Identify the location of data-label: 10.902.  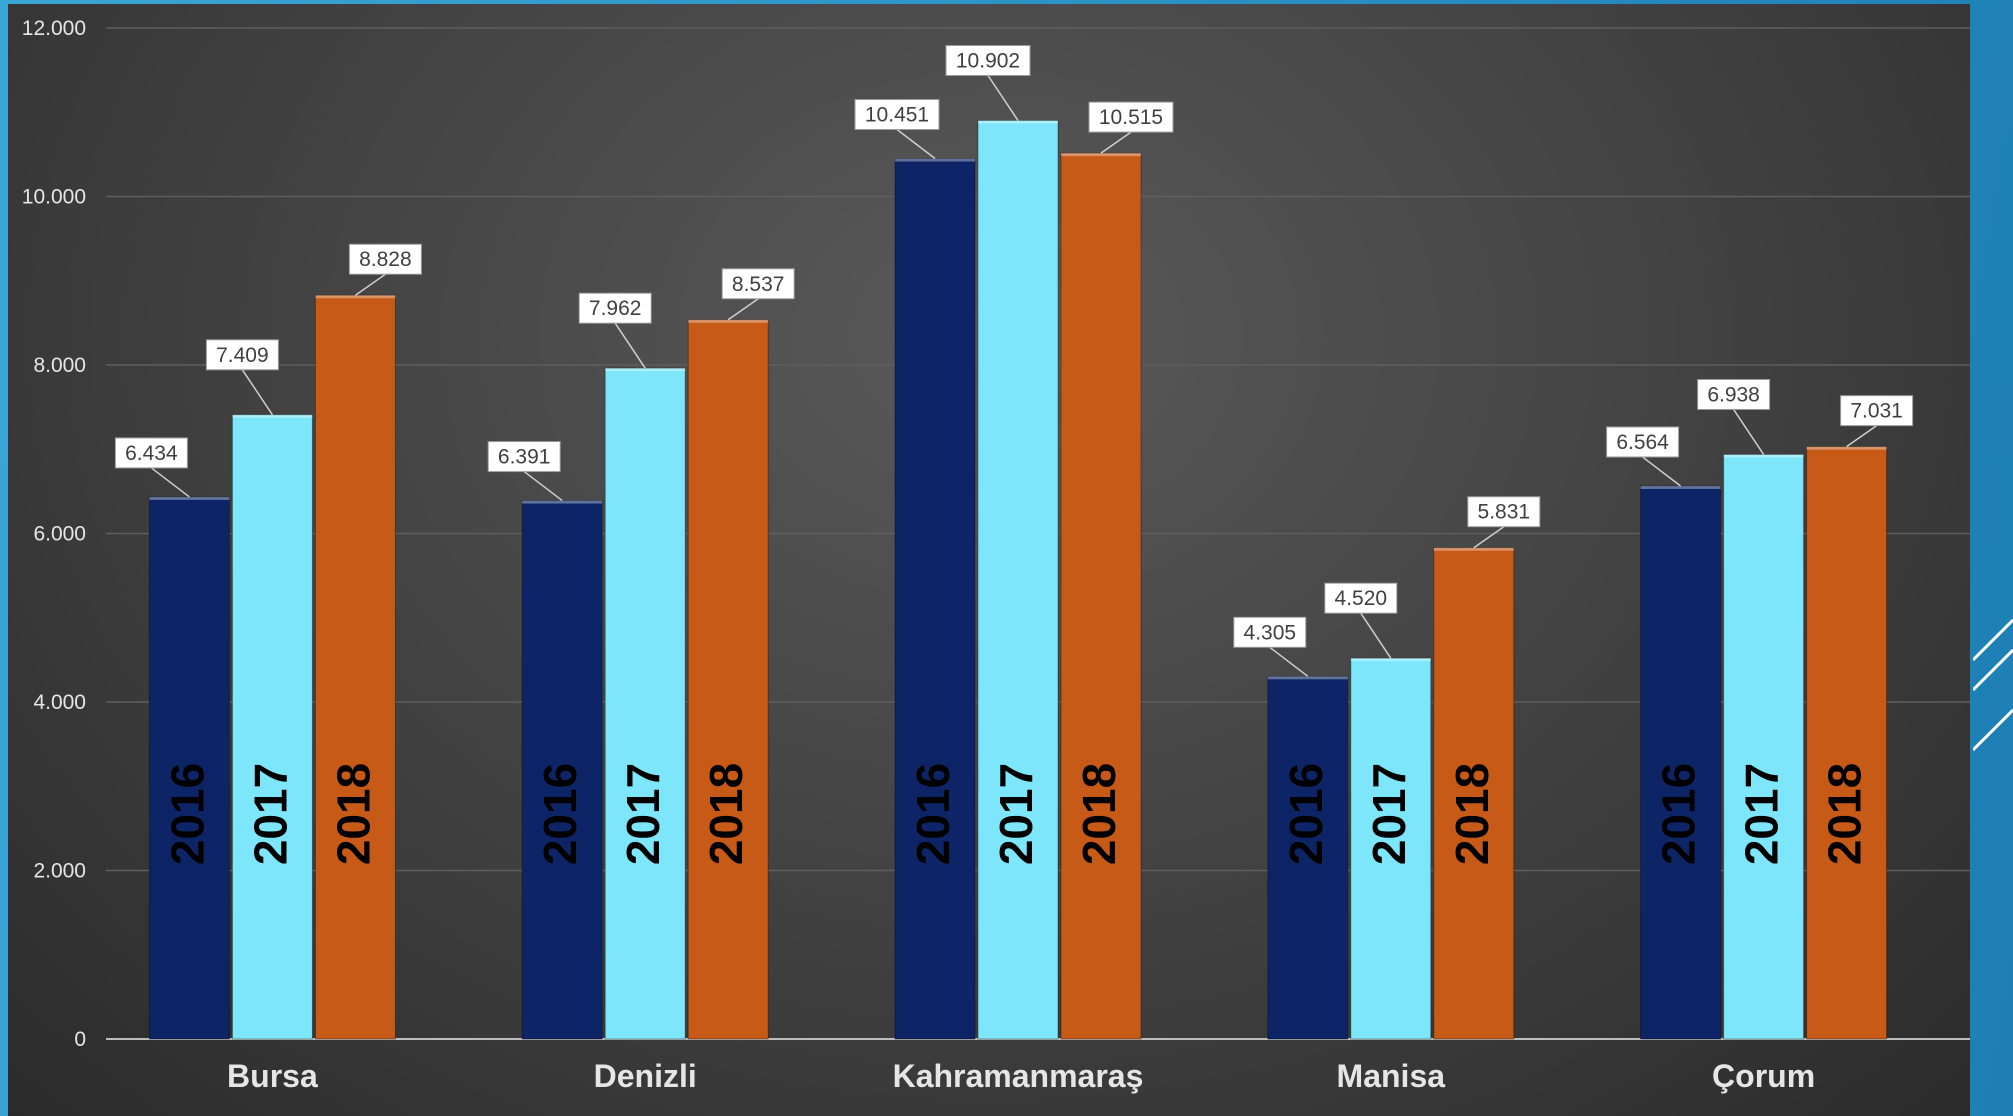
(988, 61).